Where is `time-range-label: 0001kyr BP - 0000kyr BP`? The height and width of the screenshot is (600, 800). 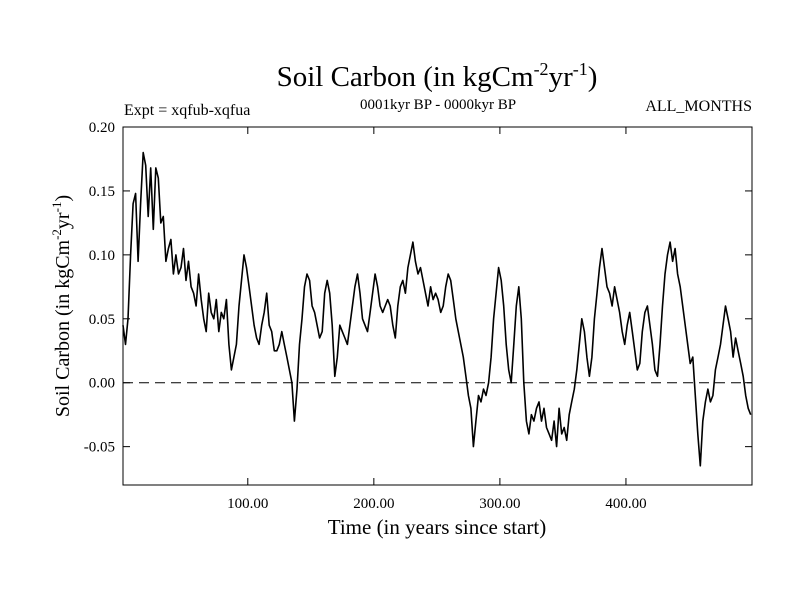 time-range-label: 0001kyr BP - 0000kyr BP is located at coordinates (438, 105).